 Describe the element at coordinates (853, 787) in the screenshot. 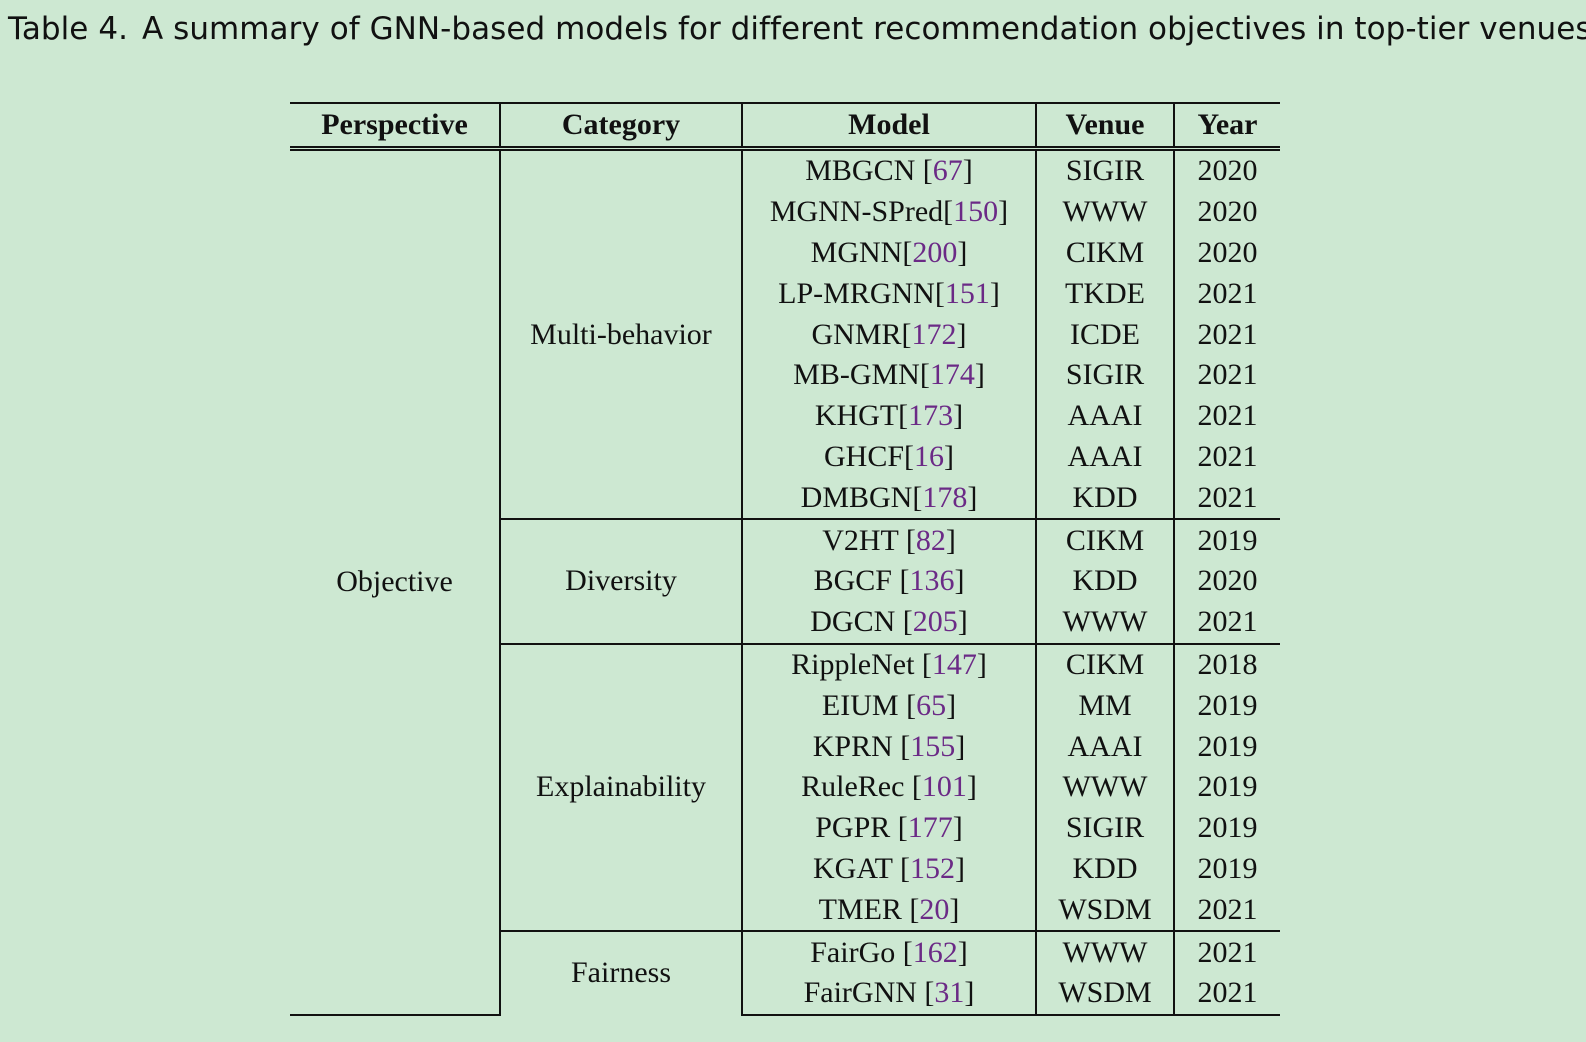

I see `model-name: RuleRec` at that location.